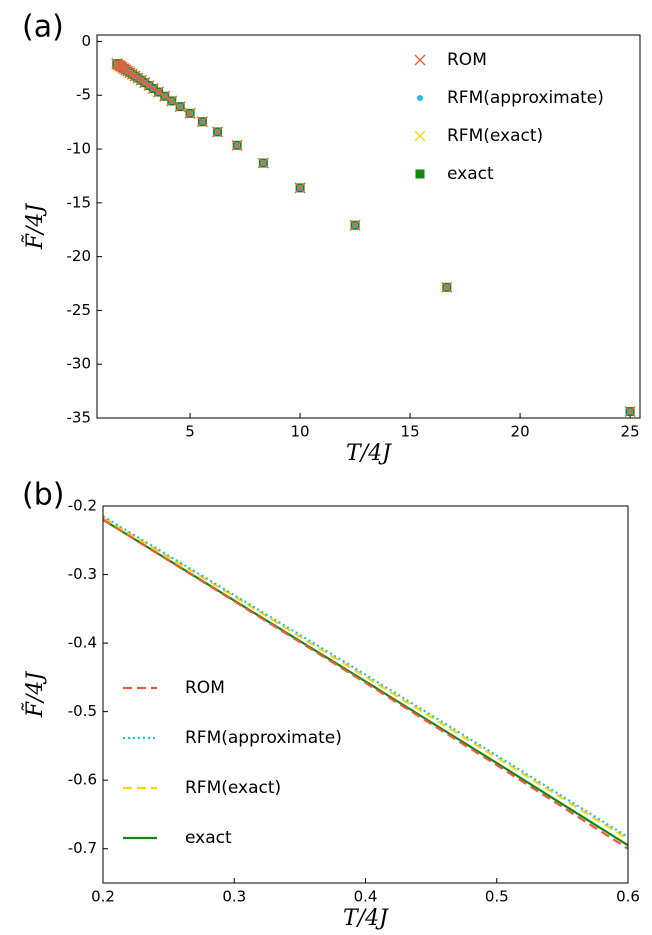 The width and height of the screenshot is (652, 935). What do you see at coordinates (43, 495) in the screenshot?
I see `panel-label: (b)` at bounding box center [43, 495].